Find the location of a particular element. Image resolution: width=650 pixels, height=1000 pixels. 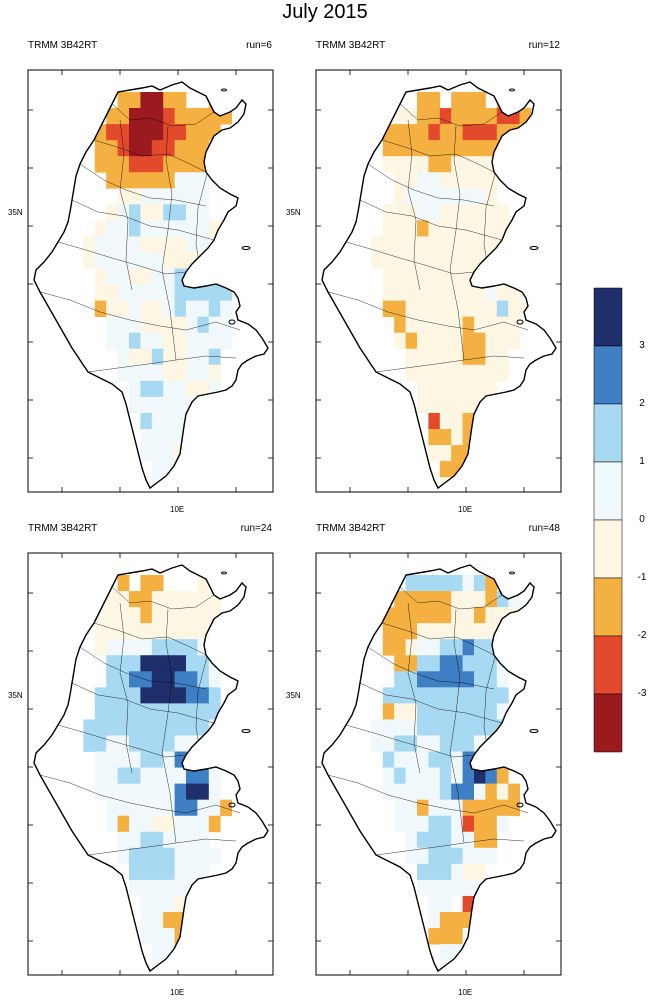

panel-left-title: TRMM 3B42RT is located at coordinates (63, 528).